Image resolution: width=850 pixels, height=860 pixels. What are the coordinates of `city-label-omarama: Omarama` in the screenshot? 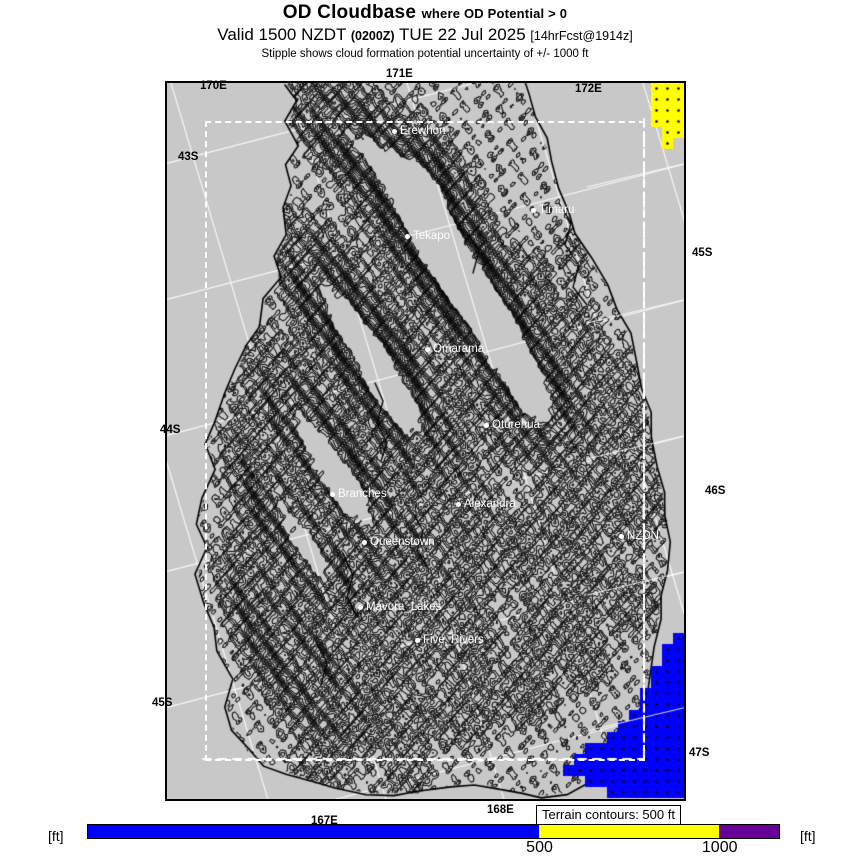 It's located at (455, 349).